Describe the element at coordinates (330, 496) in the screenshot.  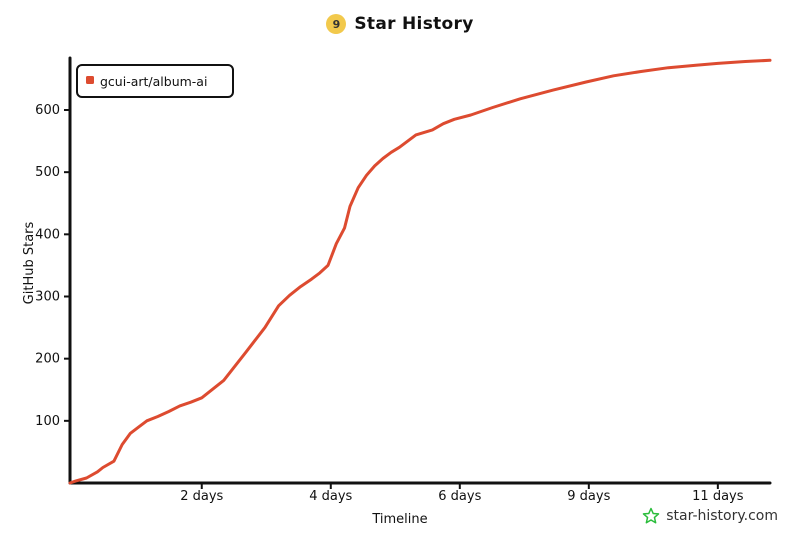
I see `x-tick-label: 4 days` at that location.